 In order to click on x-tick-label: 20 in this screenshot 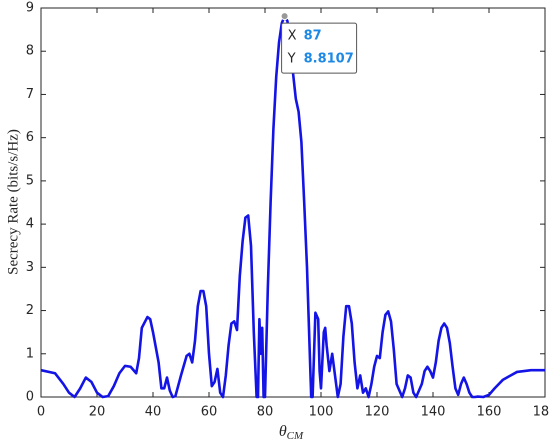, I will do `click(97, 412)`.